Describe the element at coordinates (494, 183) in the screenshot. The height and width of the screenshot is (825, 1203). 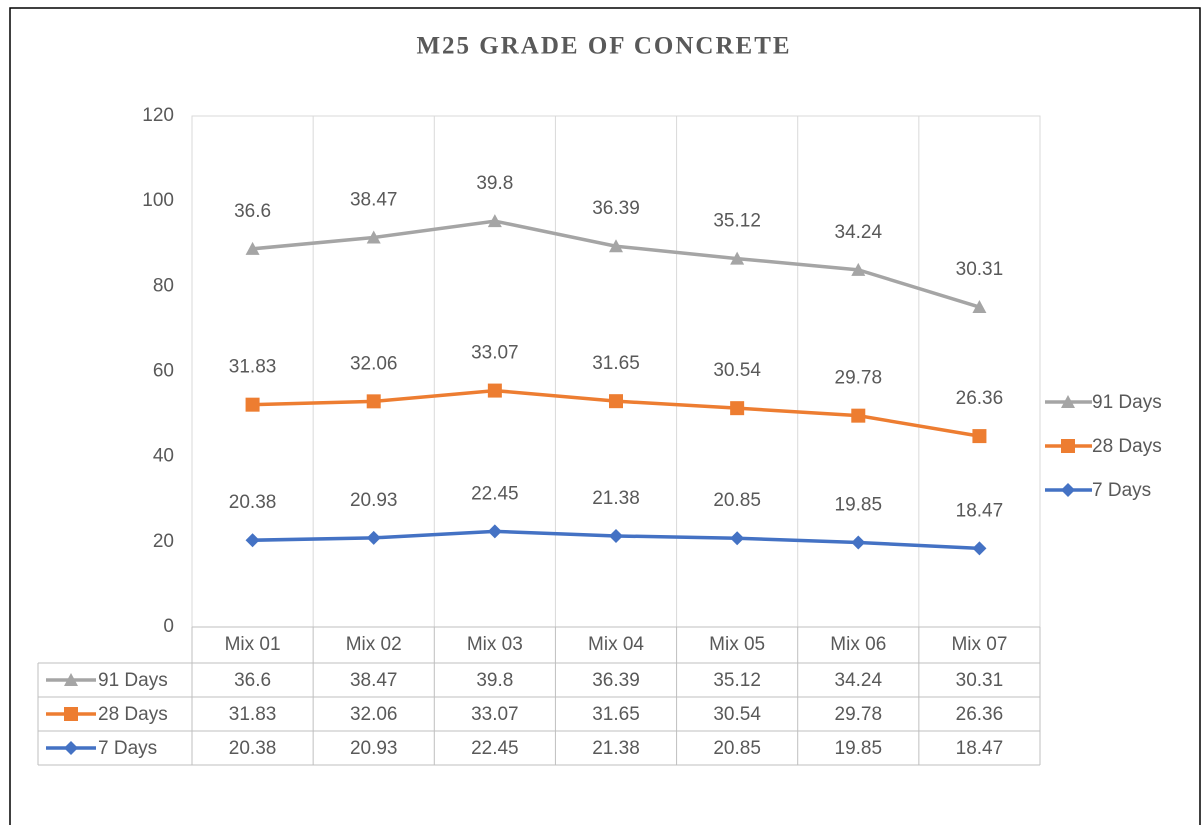
I see `data-label: 39.8` at that location.